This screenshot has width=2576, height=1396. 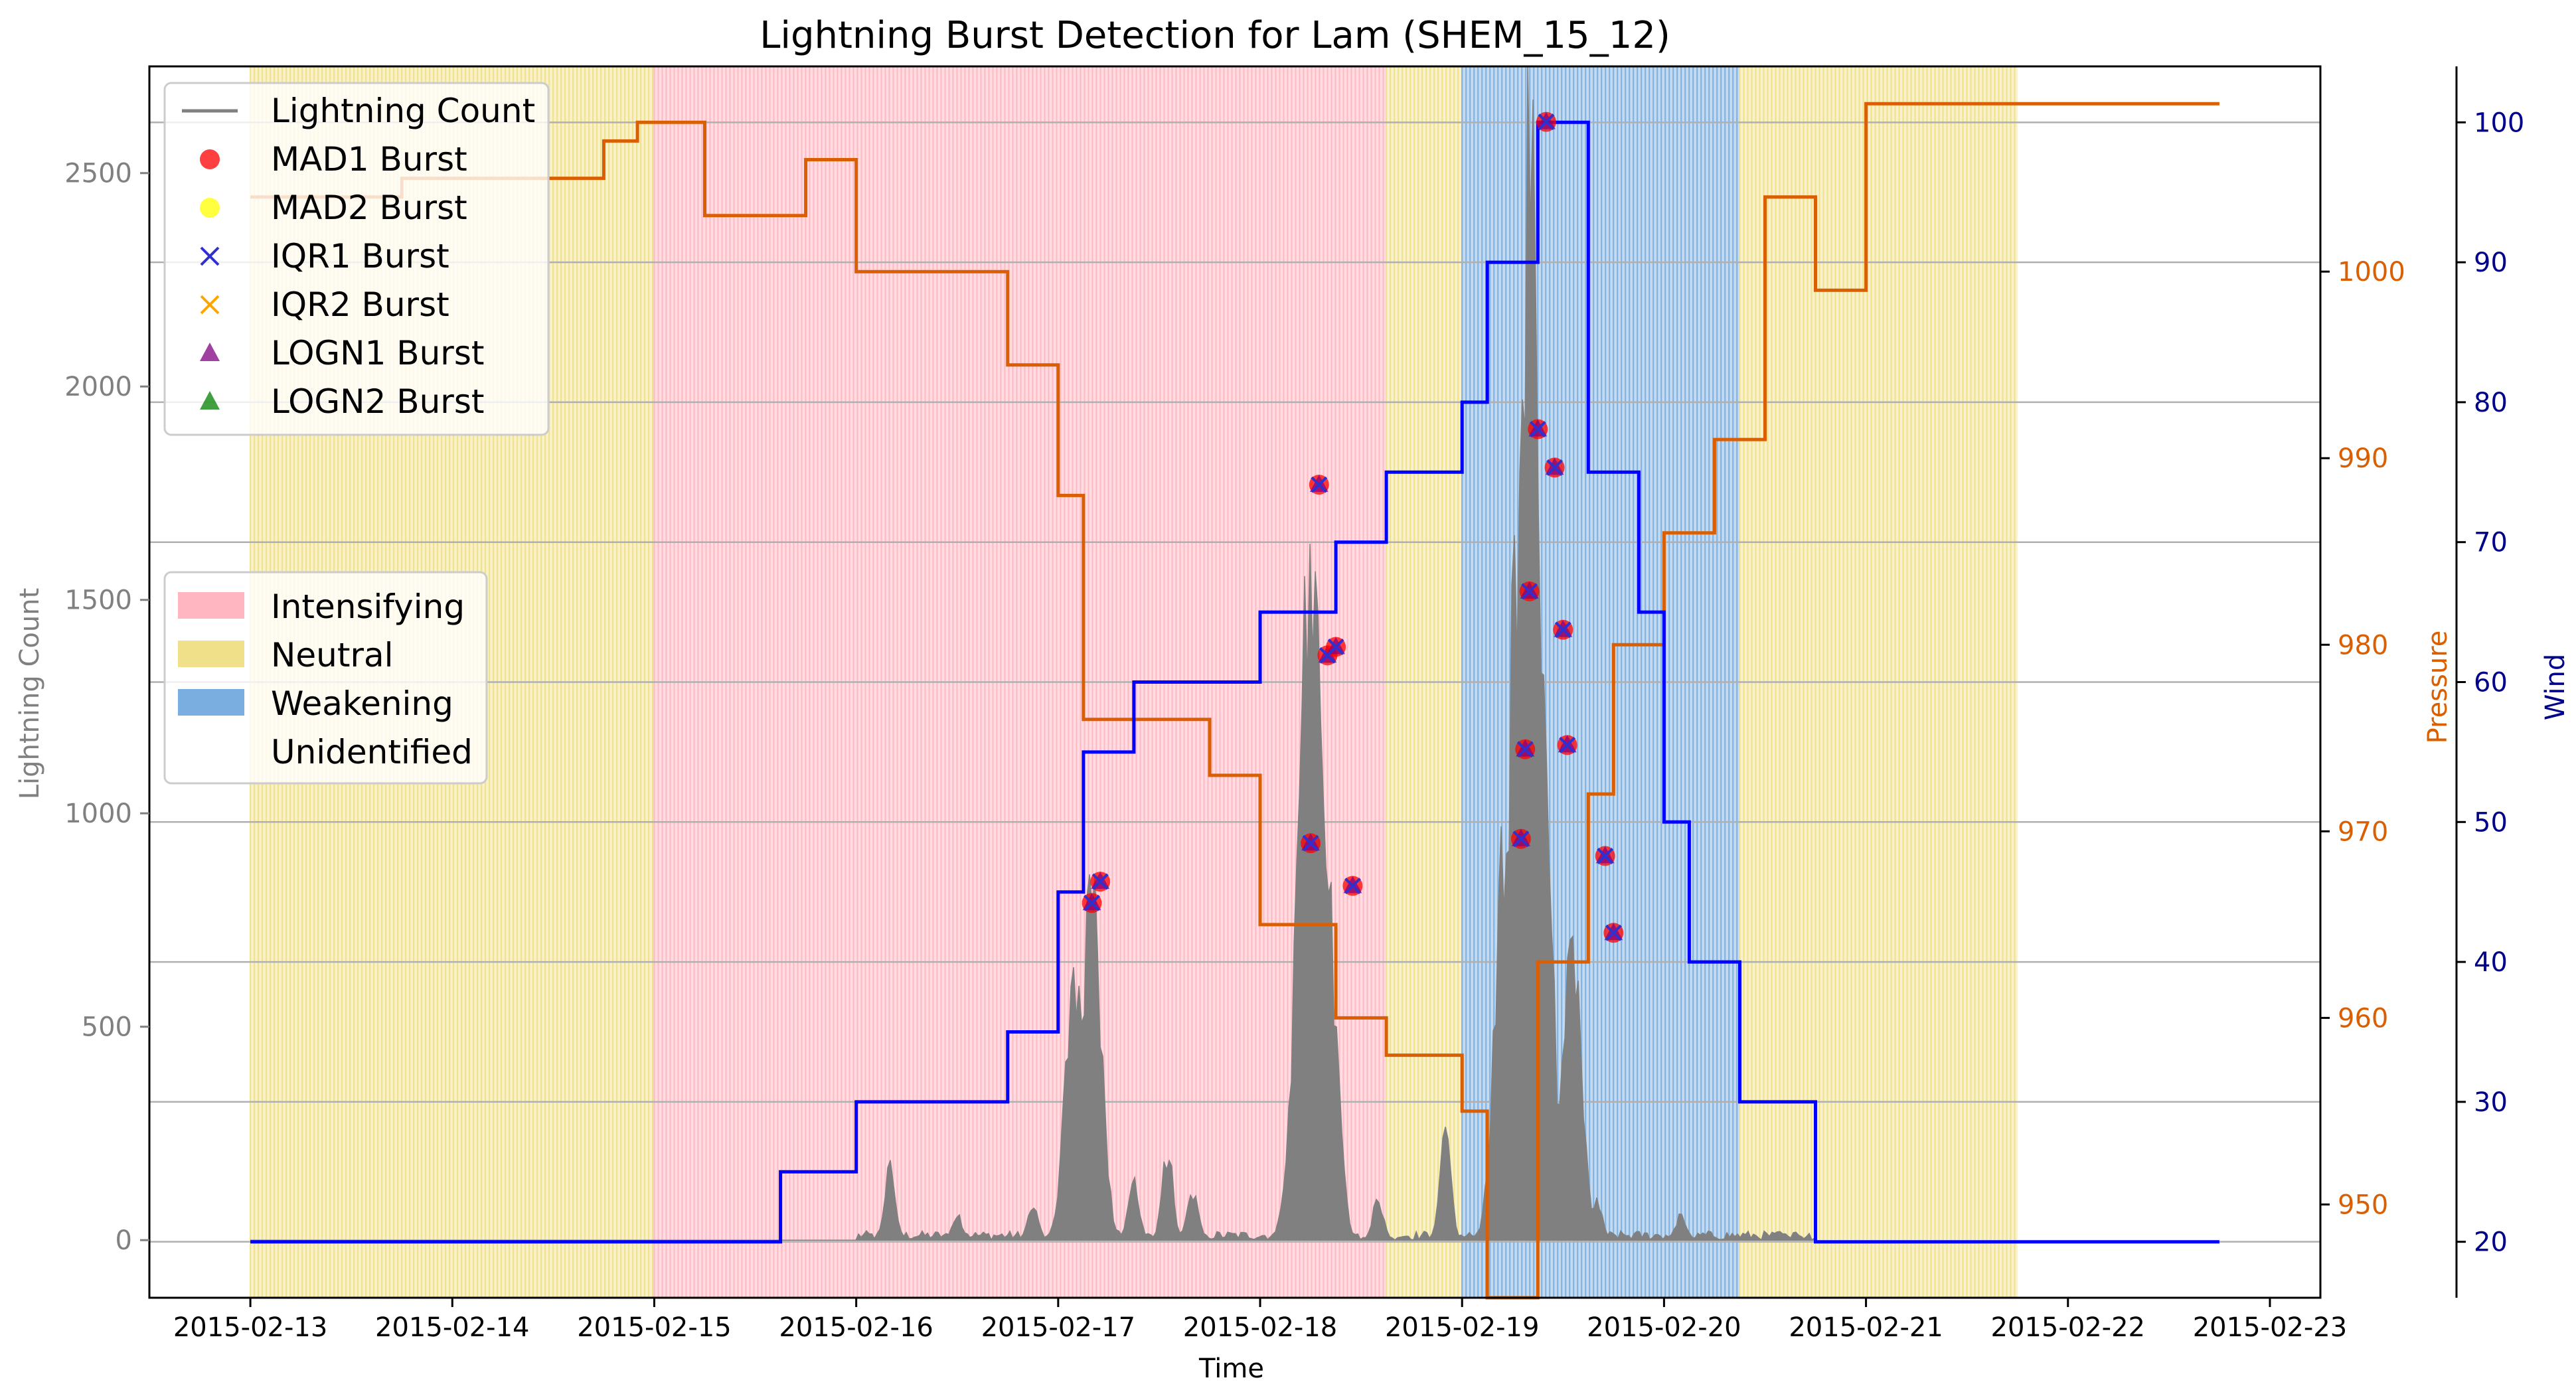 What do you see at coordinates (377, 353) in the screenshot?
I see `legend-label: LOGN1 Burst` at bounding box center [377, 353].